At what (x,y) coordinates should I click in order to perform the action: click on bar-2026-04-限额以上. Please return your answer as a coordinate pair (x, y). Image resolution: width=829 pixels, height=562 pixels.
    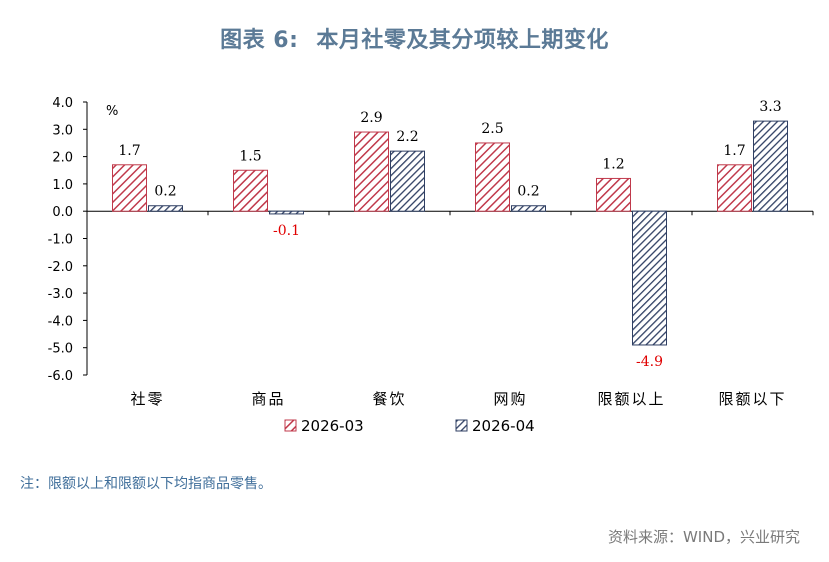
    Looking at the image, I should click on (649, 278).